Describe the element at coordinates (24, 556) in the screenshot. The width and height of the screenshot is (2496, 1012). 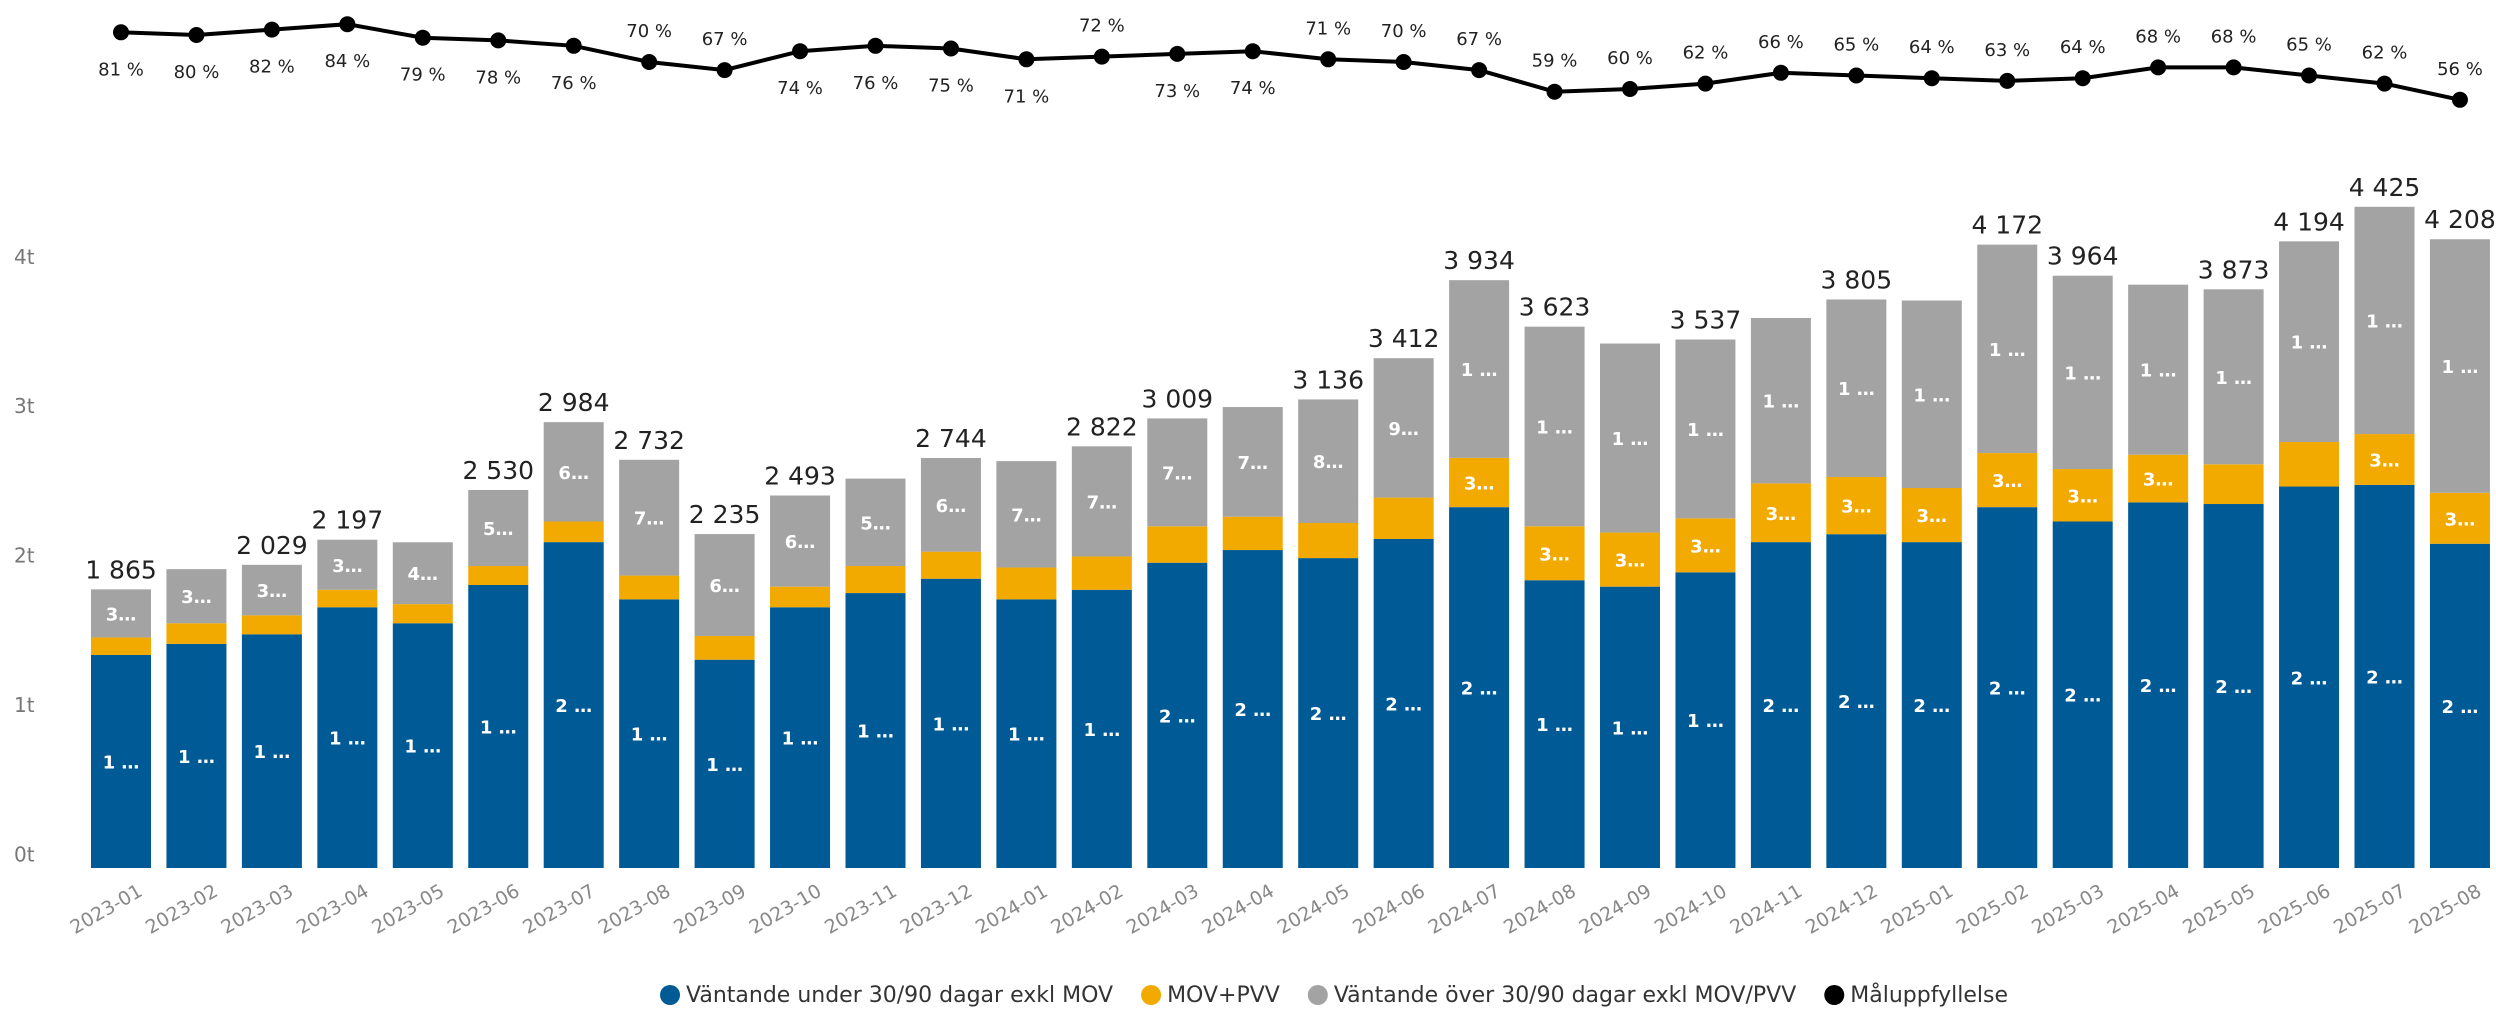
I see `y-tick-label: 2t` at that location.